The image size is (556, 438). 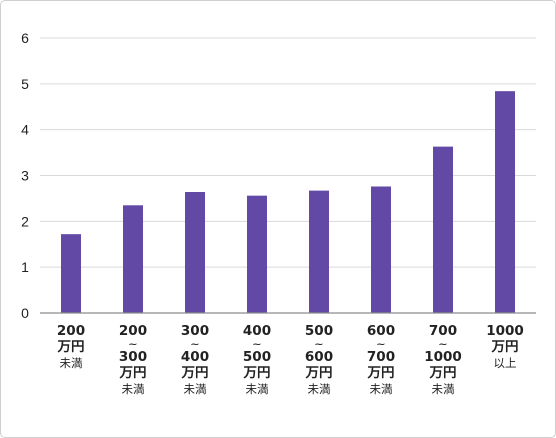 I want to click on x-tick-label-line: 以上, so click(x=505, y=363).